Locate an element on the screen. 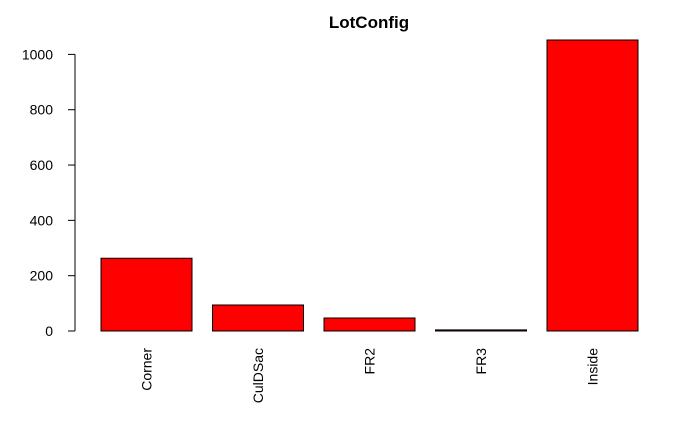  y-tick-label: 800 is located at coordinates (42, 110).